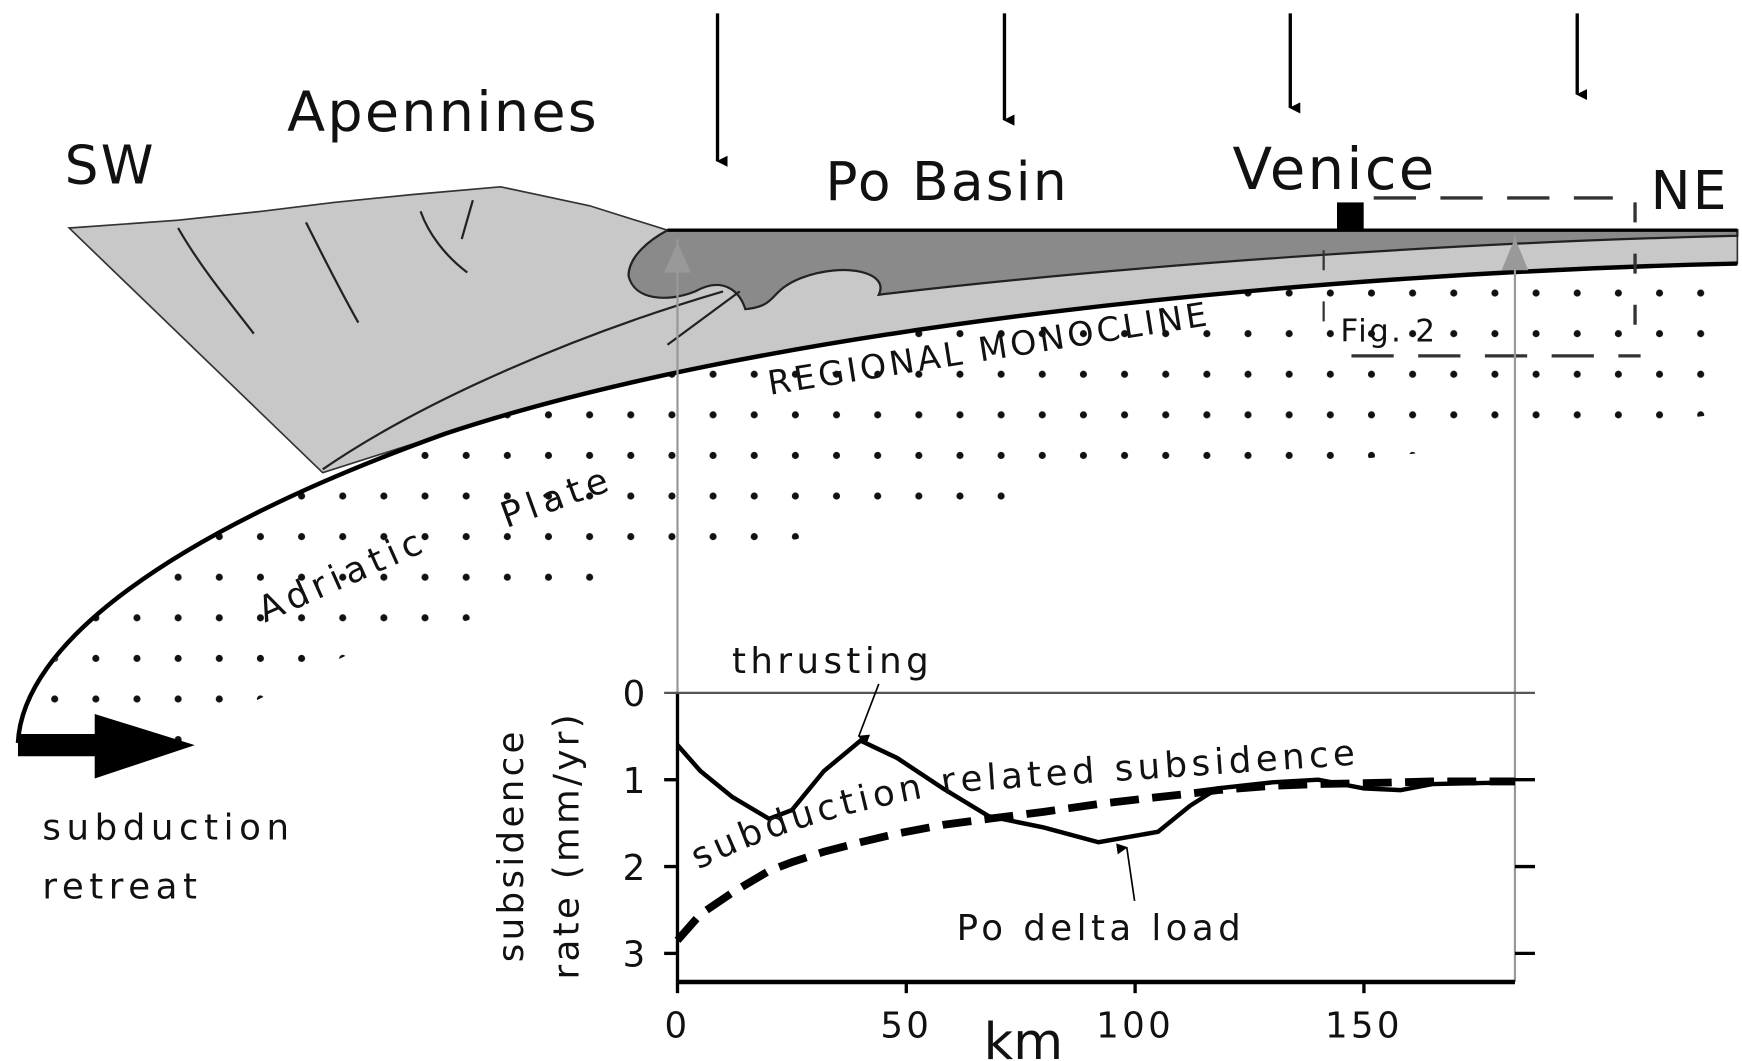 Image resolution: width=1742 pixels, height=1061 pixels. What do you see at coordinates (634, 781) in the screenshot?
I see `y-tick-label: 1` at bounding box center [634, 781].